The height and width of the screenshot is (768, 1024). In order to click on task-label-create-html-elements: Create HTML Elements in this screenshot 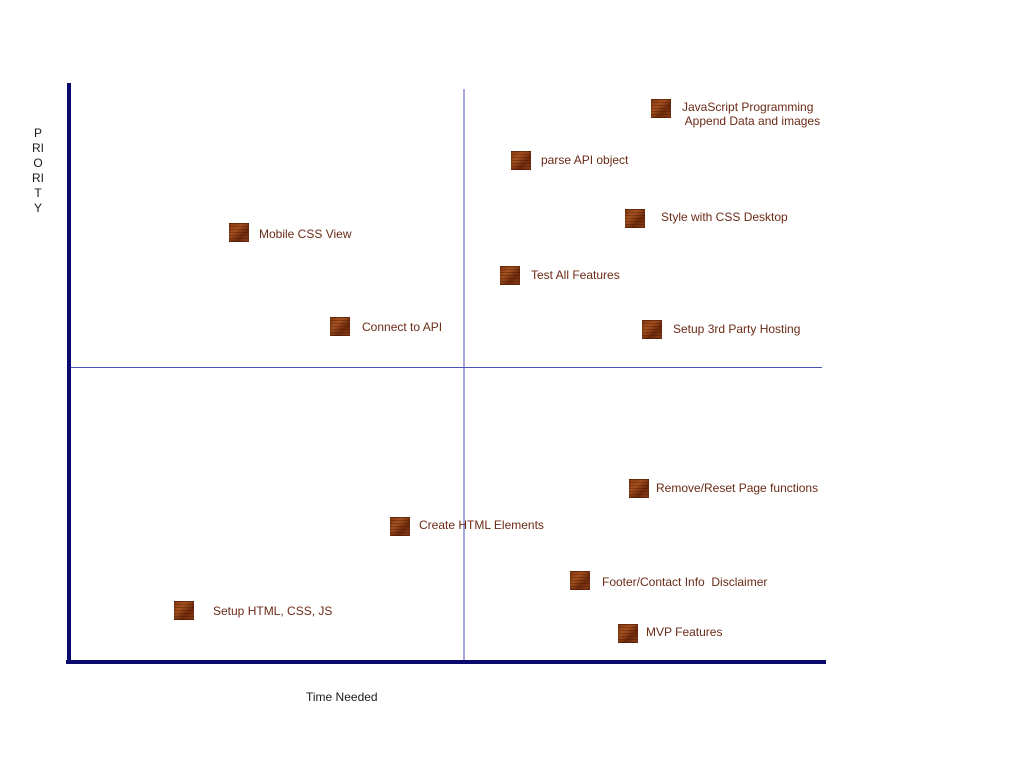, I will do `click(481, 525)`.